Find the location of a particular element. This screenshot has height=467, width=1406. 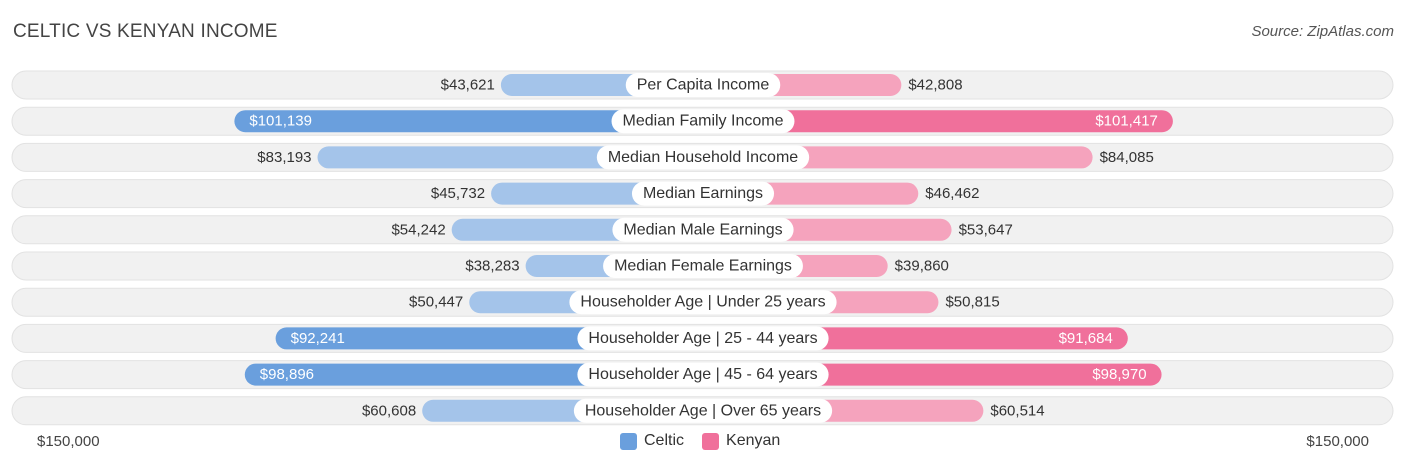

category-label: Median Female Earnings is located at coordinates (703, 266).